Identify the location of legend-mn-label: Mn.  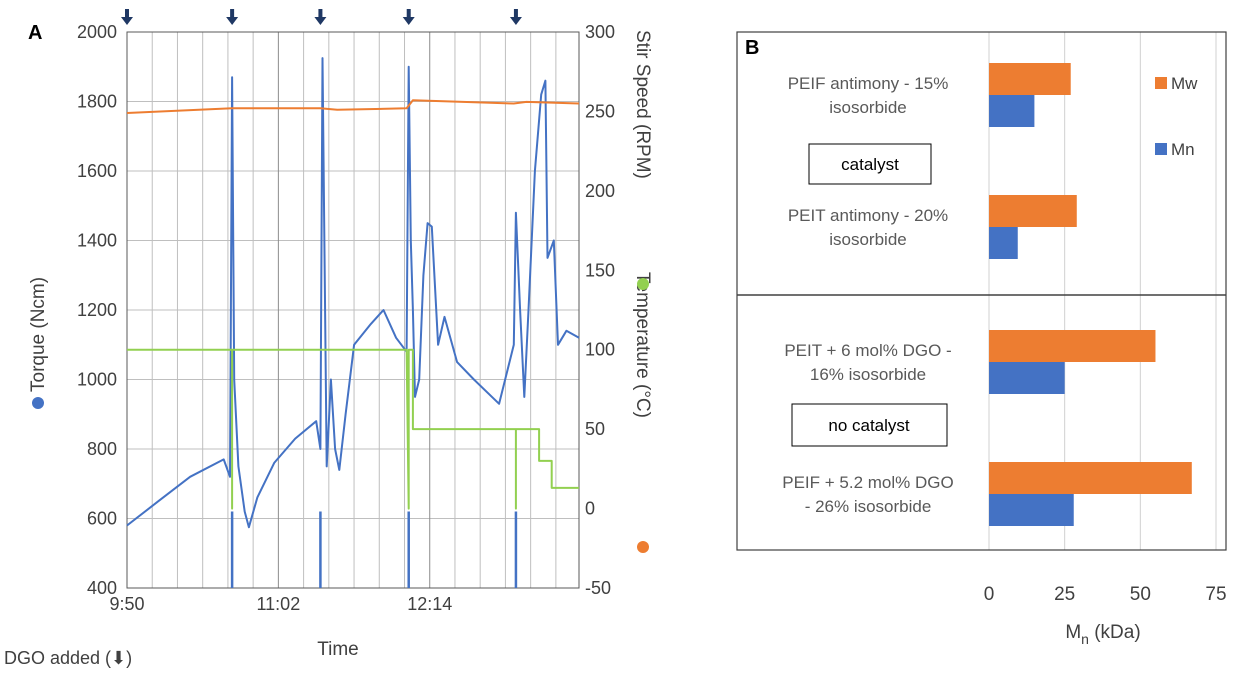
(1183, 149).